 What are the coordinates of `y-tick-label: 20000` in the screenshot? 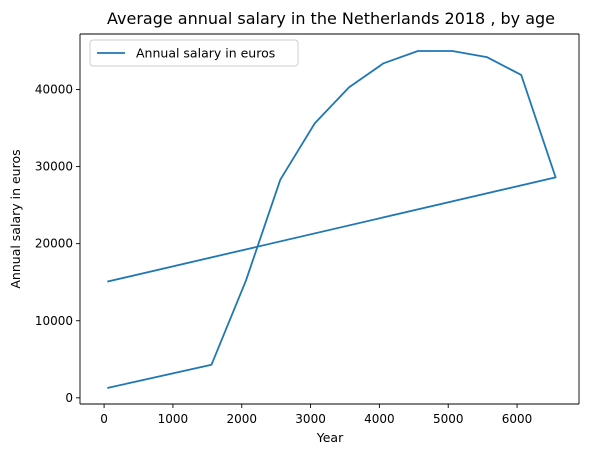 It's located at (54, 244).